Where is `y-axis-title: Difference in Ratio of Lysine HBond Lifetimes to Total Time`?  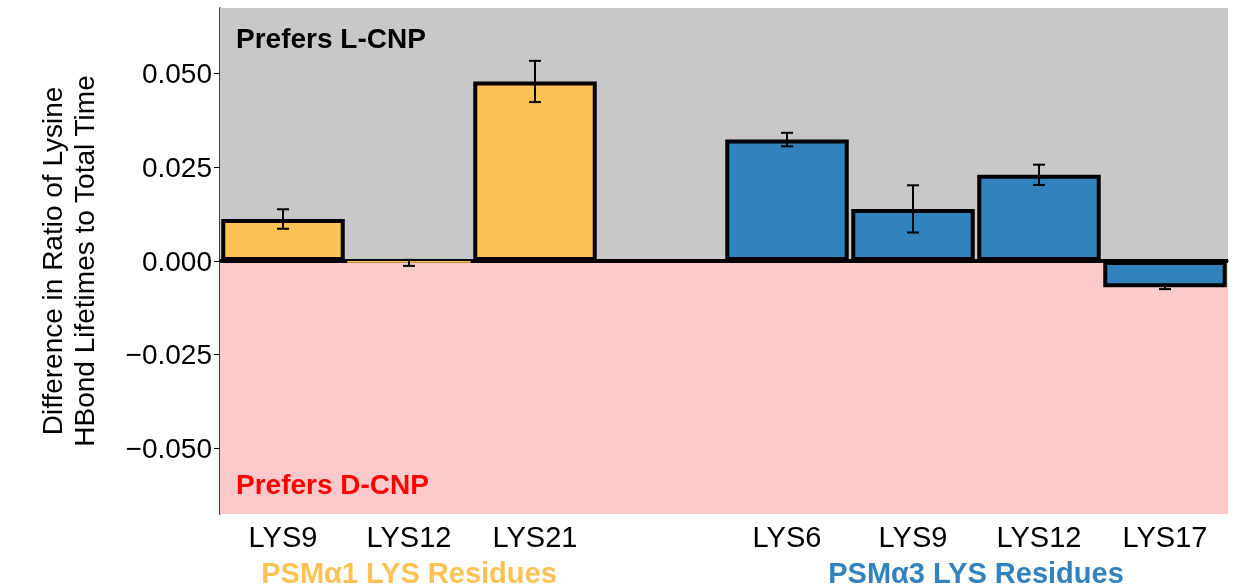
y-axis-title: Difference in Ratio of Lysine HBond Lifetimes to Total Time is located at coordinates (68, 261).